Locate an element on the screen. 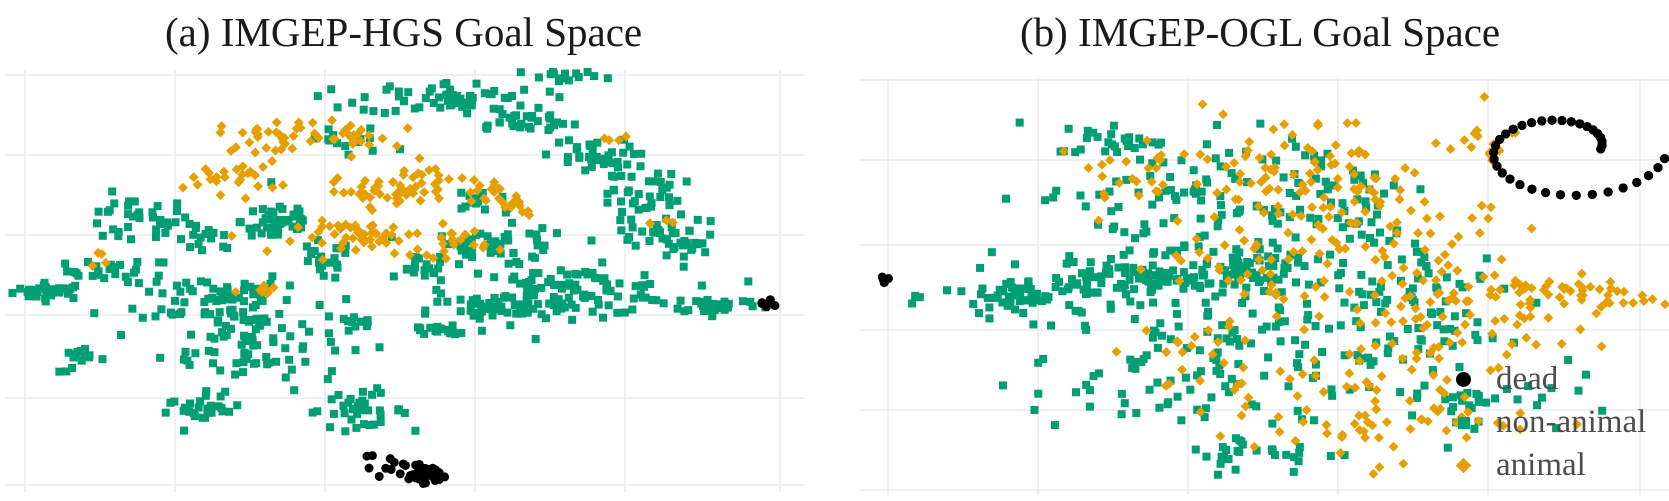 The height and width of the screenshot is (501, 1669). legend-label-animal: animal is located at coordinates (1541, 465).